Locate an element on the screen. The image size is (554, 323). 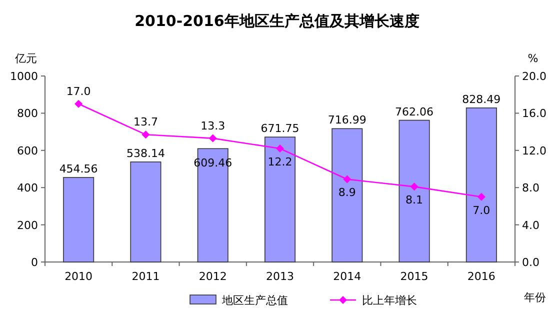
y2-tick-label: 12.0 is located at coordinates (534, 151).